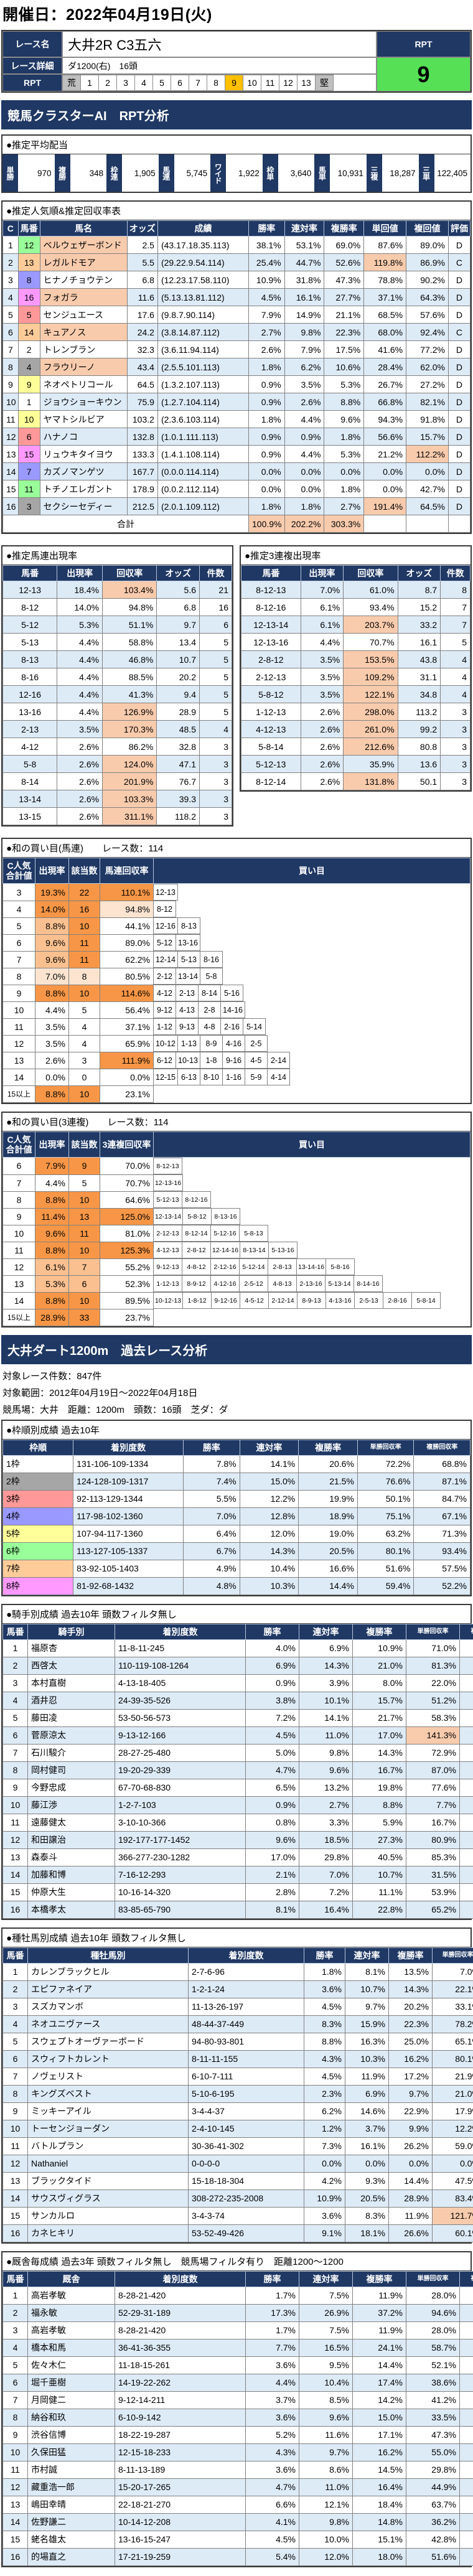 The image size is (473, 2576). What do you see at coordinates (178, 659) in the screenshot?
I see `table-cell: 10.7` at bounding box center [178, 659].